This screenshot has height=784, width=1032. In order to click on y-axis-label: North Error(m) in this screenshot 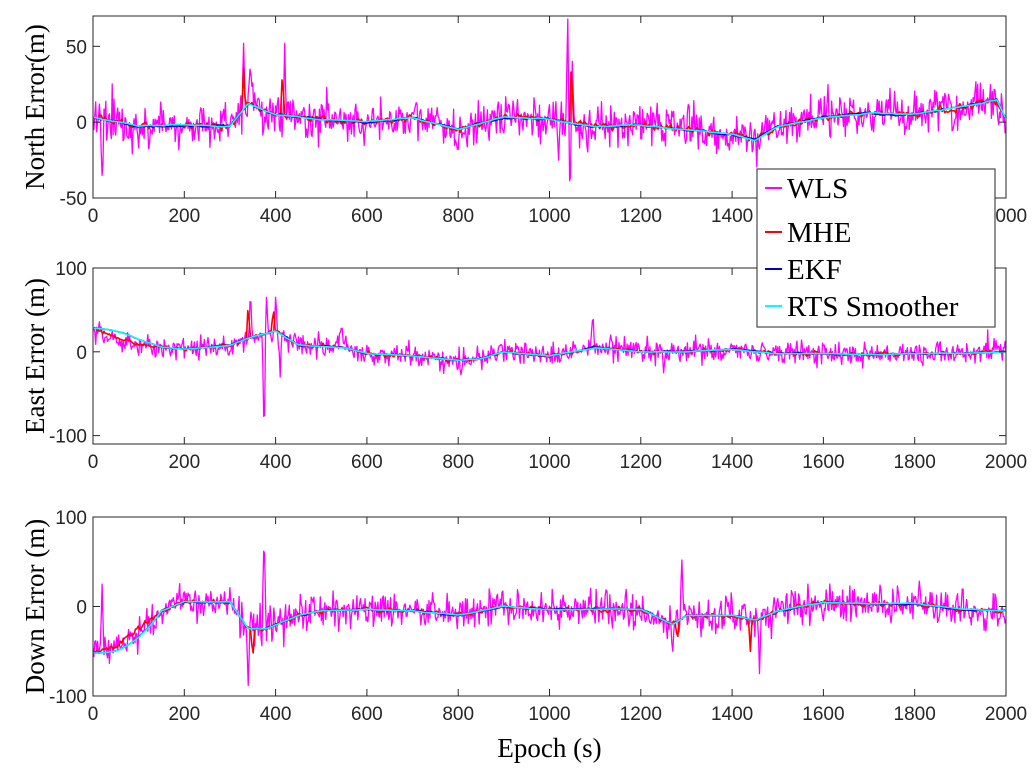, I will do `click(35, 107)`.